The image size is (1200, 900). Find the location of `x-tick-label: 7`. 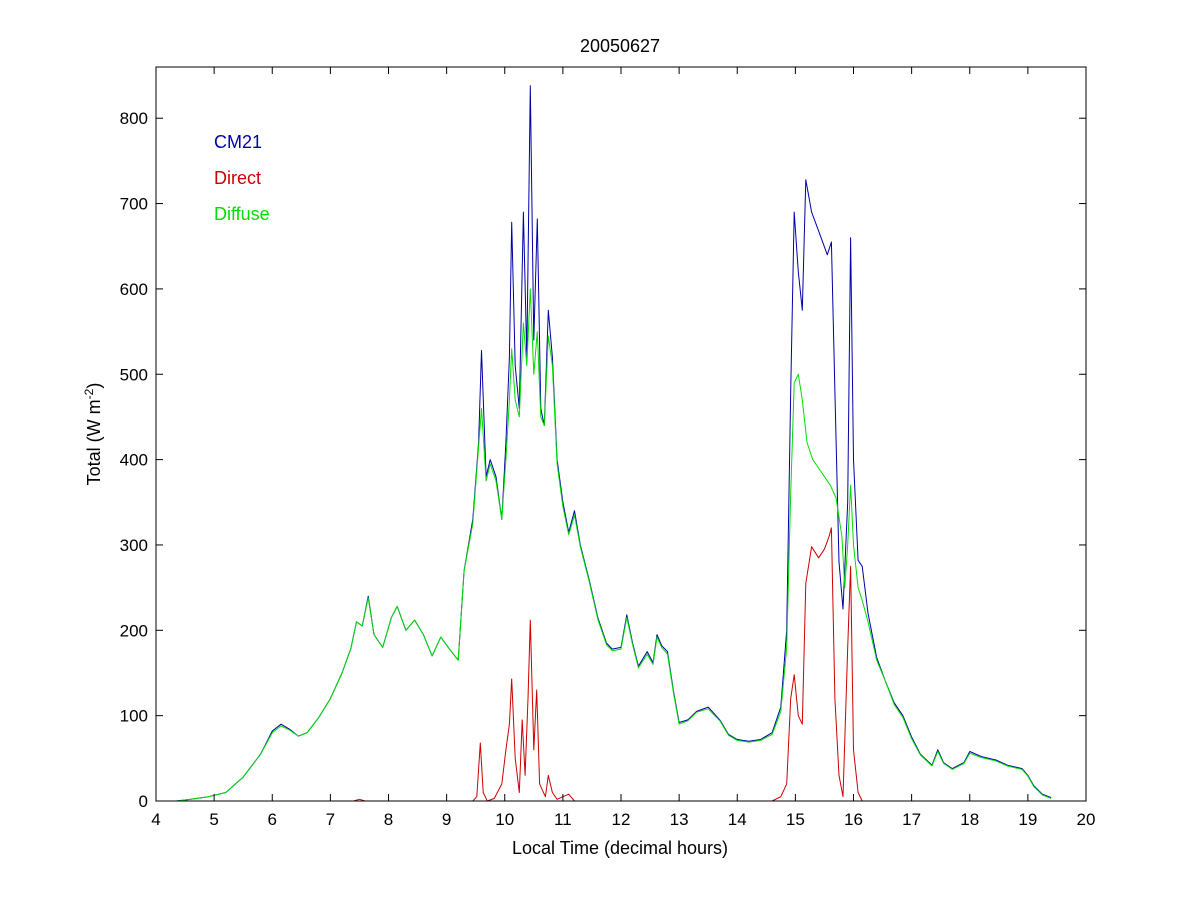

x-tick-label: 7 is located at coordinates (330, 819).